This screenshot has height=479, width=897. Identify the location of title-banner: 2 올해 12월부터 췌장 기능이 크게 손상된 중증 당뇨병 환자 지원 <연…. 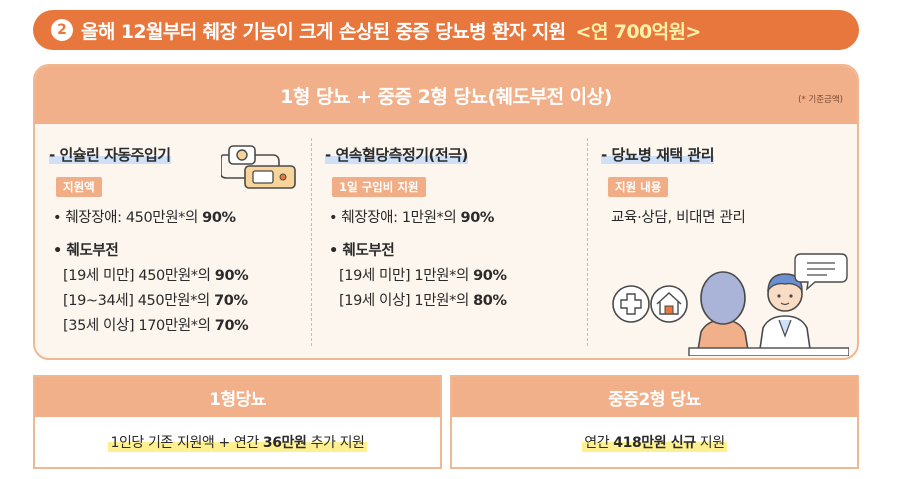
(446, 30).